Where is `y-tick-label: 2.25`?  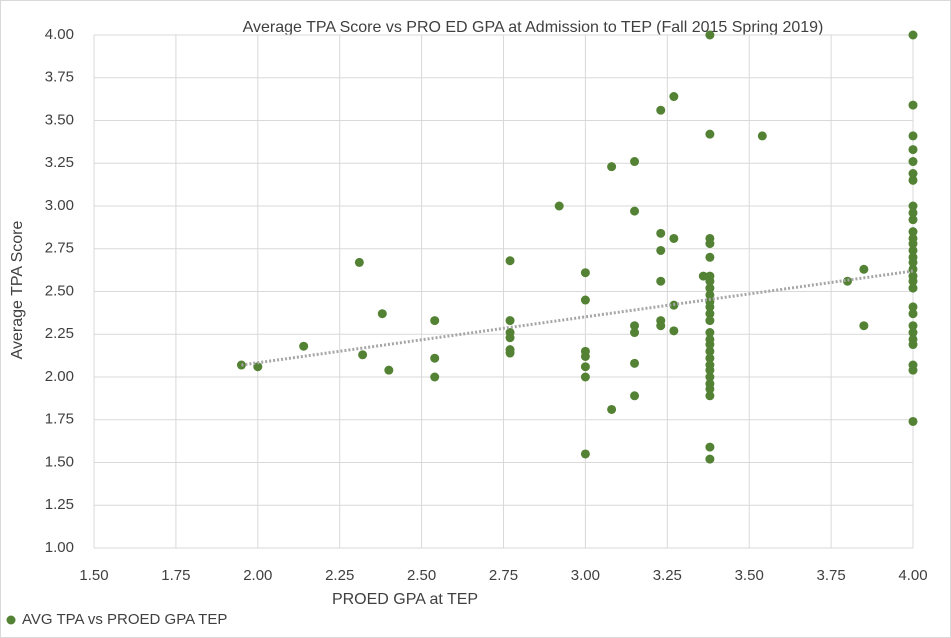
y-tick-label: 2.25 is located at coordinates (59, 333).